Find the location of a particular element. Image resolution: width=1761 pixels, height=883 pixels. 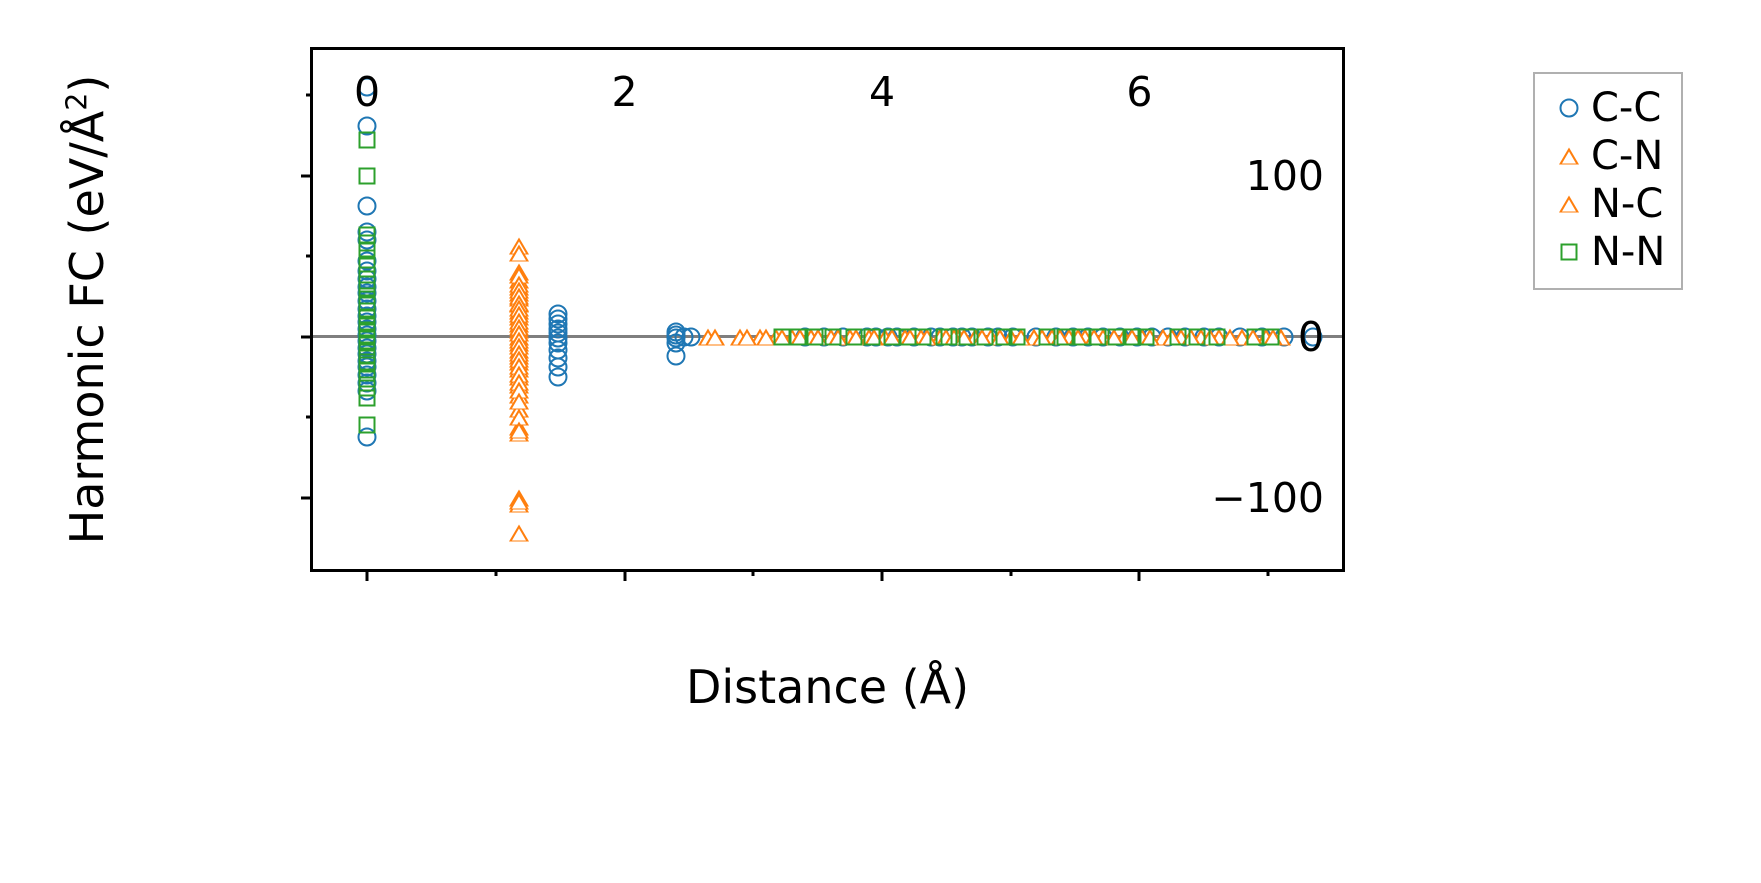

y-axis-label-tail: ) is located at coordinates (87, 83).